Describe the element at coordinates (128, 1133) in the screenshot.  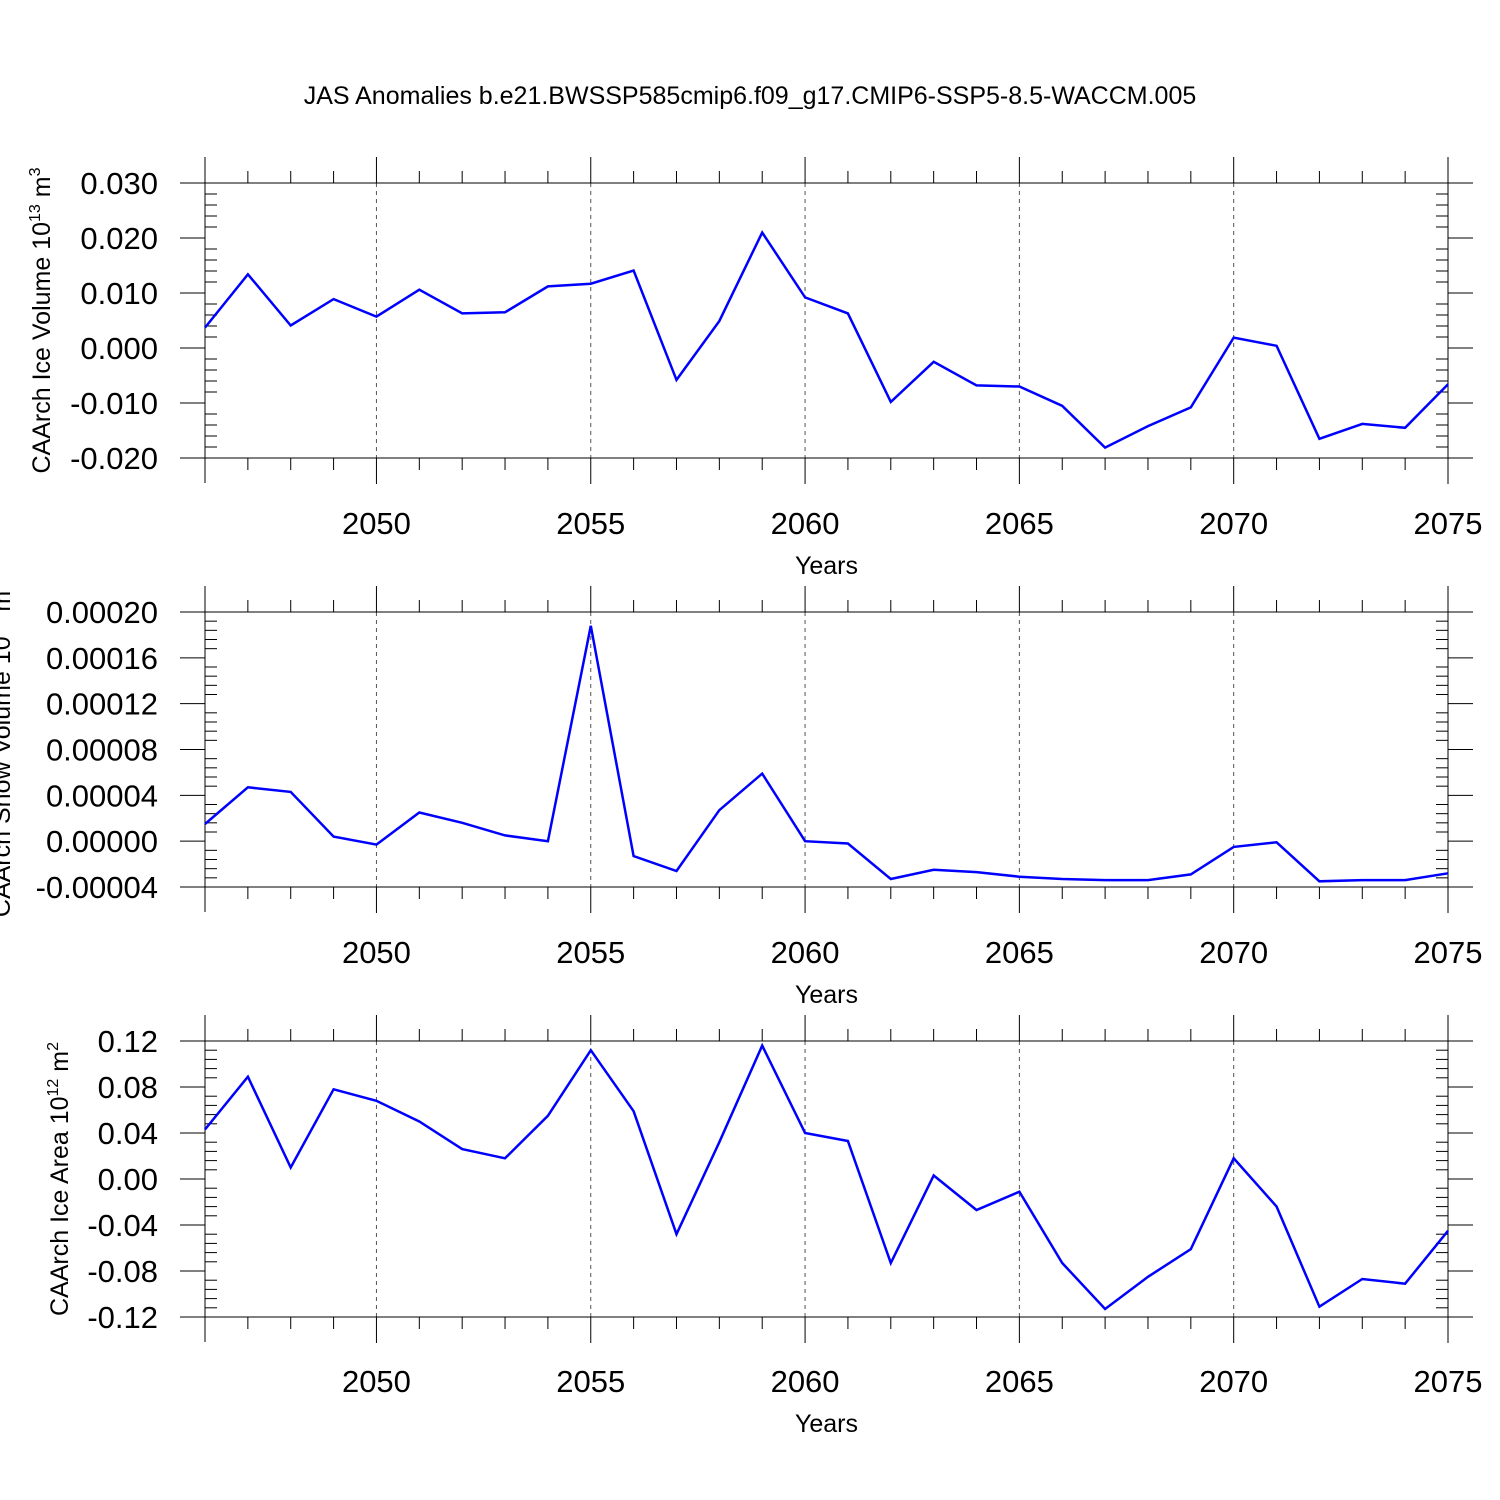
I see `y-tick-label: 0.04` at that location.